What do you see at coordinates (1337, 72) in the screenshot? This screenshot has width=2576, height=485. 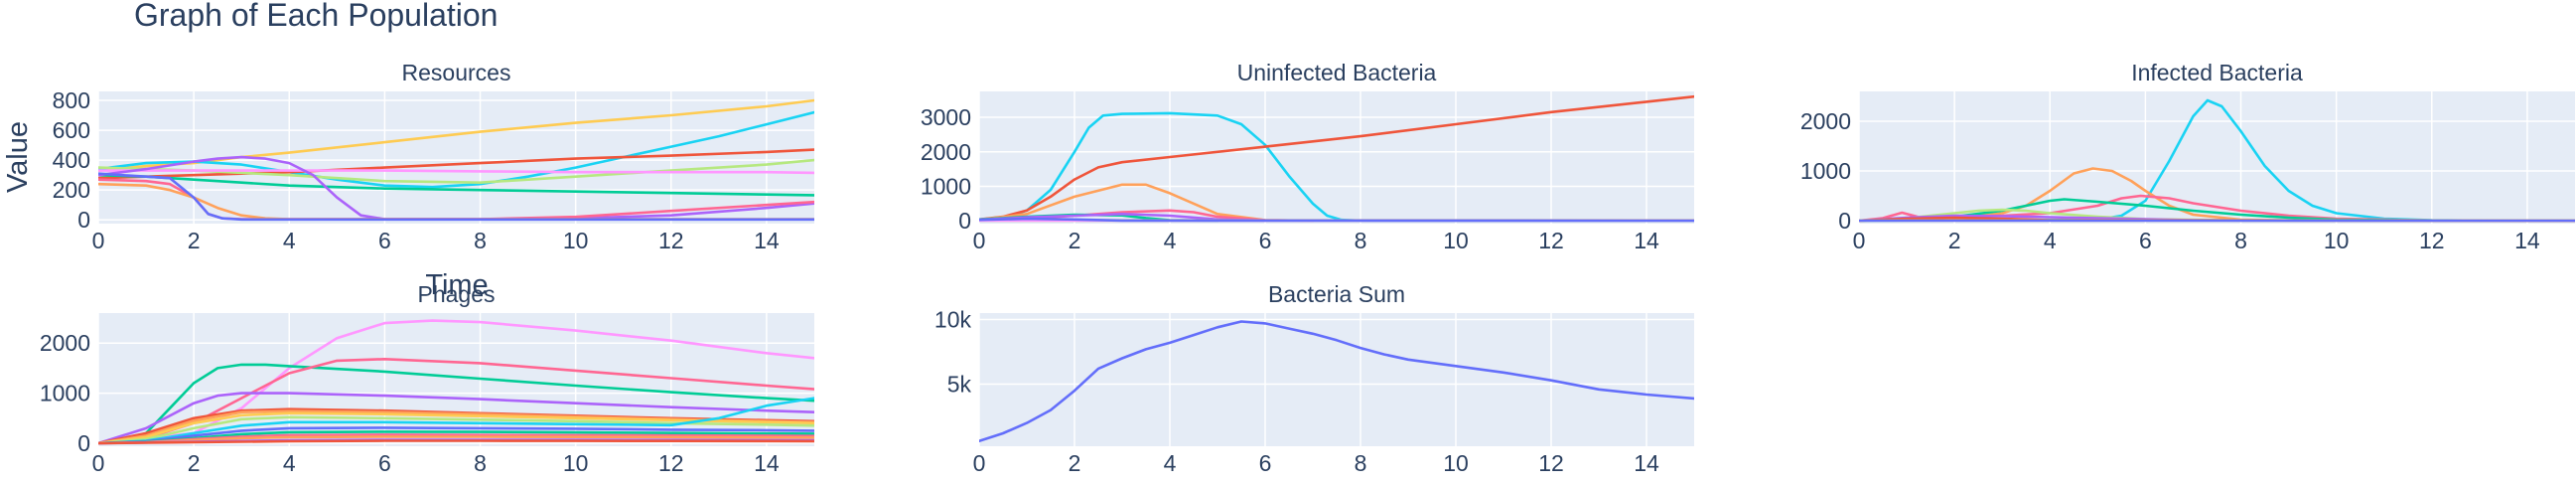 I see `subplot-title: Uninfected Bacteria` at bounding box center [1337, 72].